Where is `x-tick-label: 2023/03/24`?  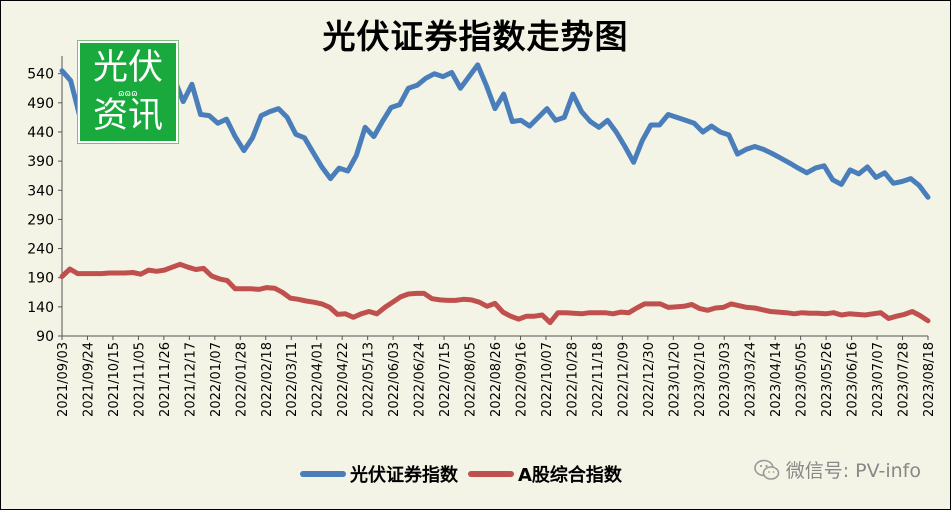 x-tick-label: 2023/03/24 is located at coordinates (751, 379).